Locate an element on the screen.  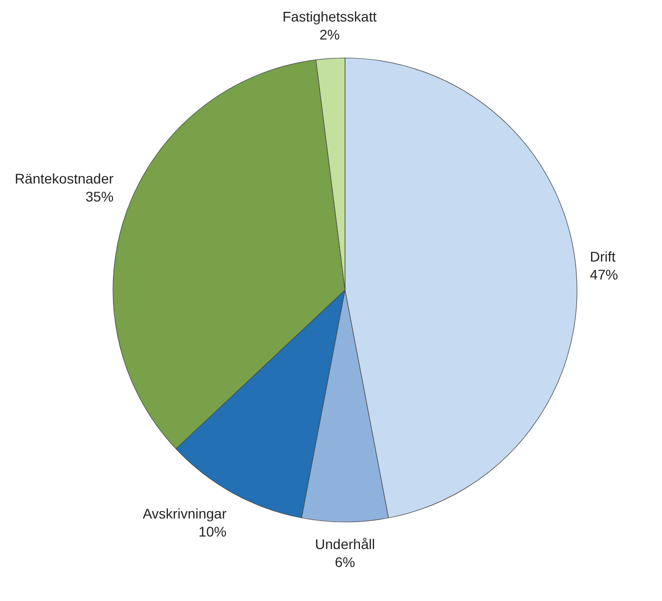
data-label: 2% is located at coordinates (329, 34).